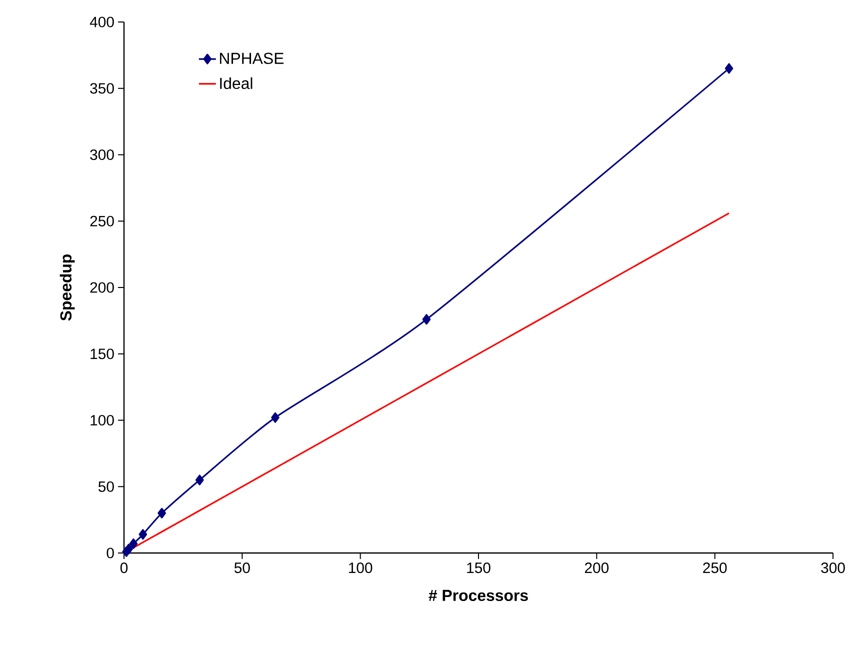 The image size is (860, 662). Describe the element at coordinates (102, 221) in the screenshot. I see `y-tick-label: 250` at that location.